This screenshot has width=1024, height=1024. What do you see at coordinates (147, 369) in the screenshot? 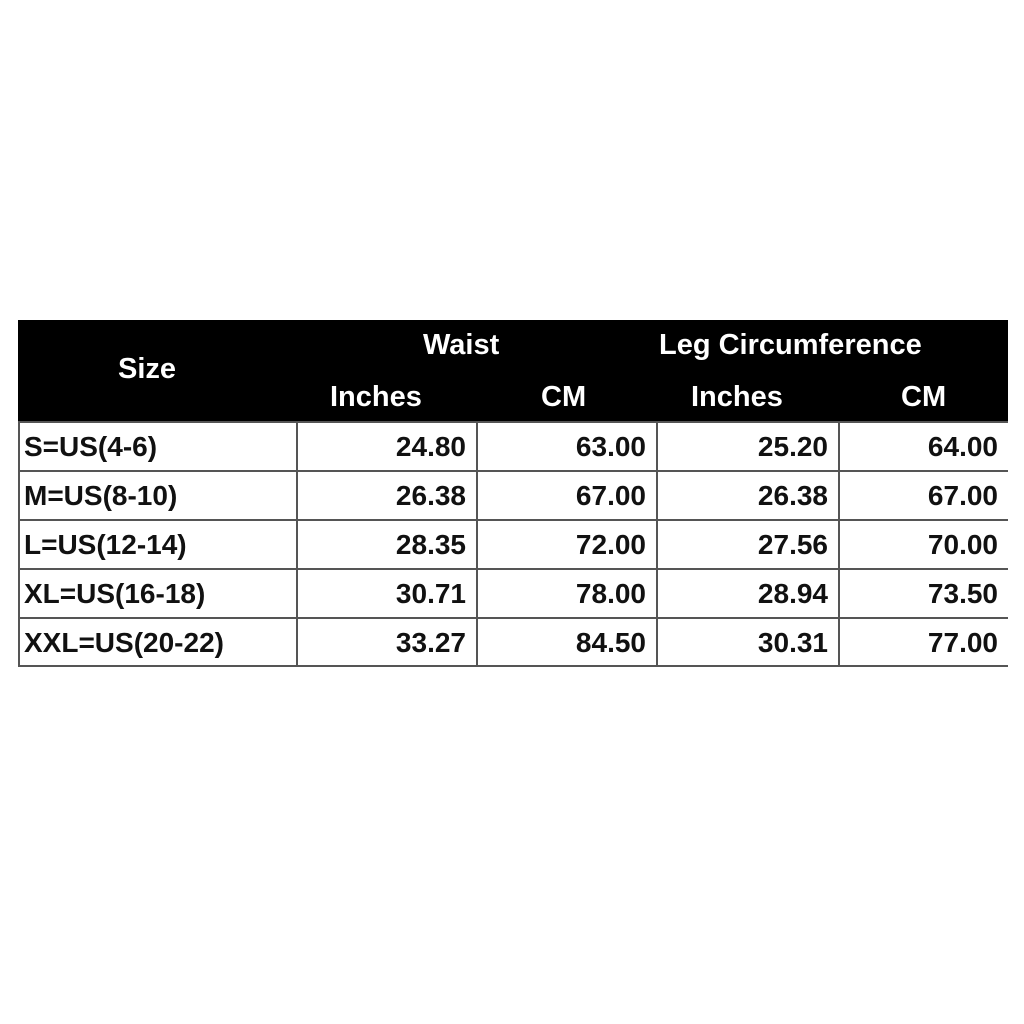
I see `header-size: Size` at bounding box center [147, 369].